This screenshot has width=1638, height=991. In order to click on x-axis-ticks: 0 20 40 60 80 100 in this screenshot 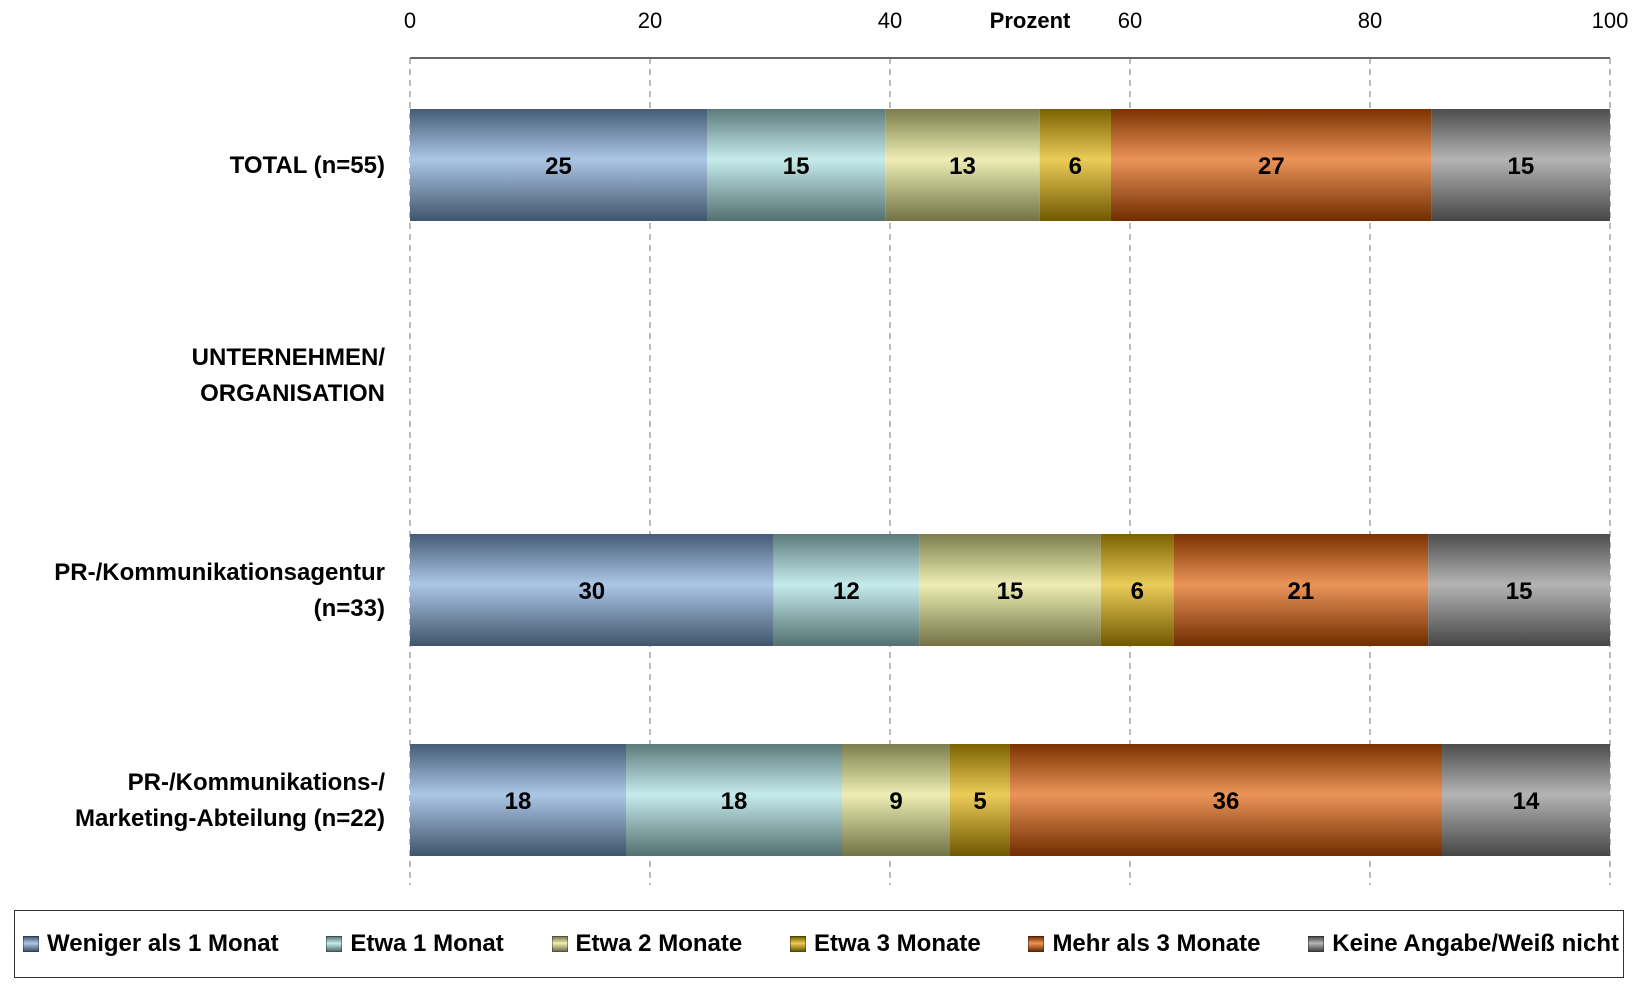, I will do `click(1016, 20)`.